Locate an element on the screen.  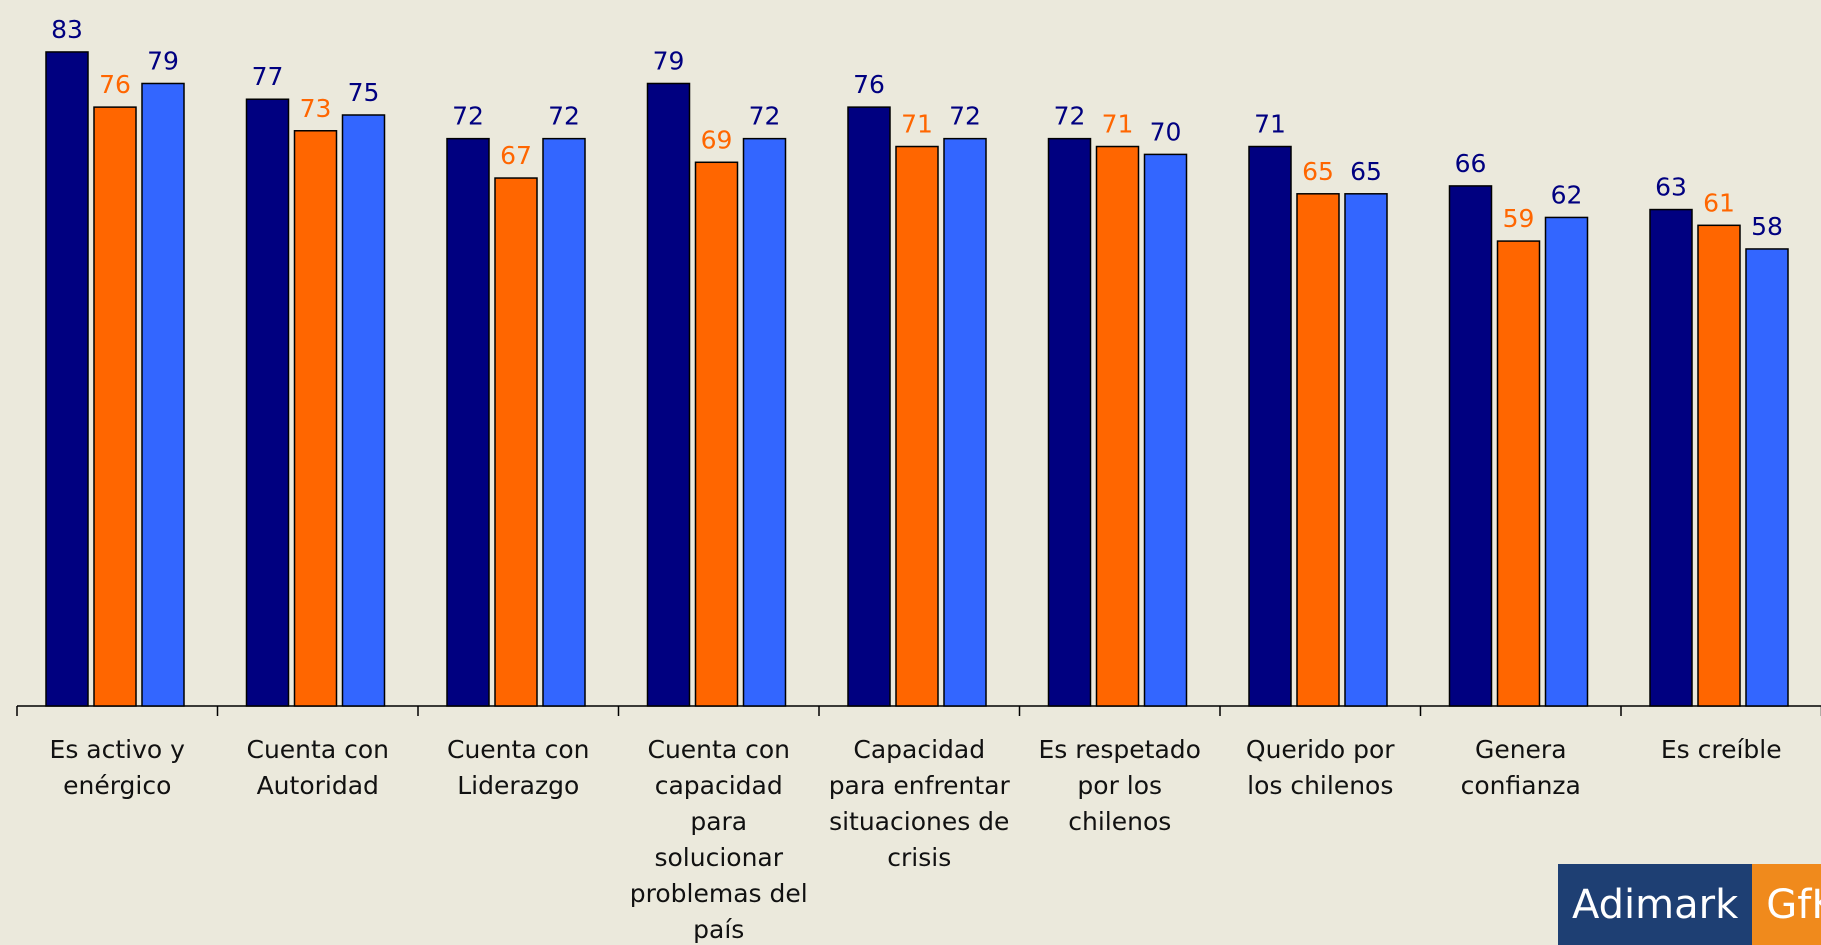
value-label: 66 is located at coordinates (1471, 163).